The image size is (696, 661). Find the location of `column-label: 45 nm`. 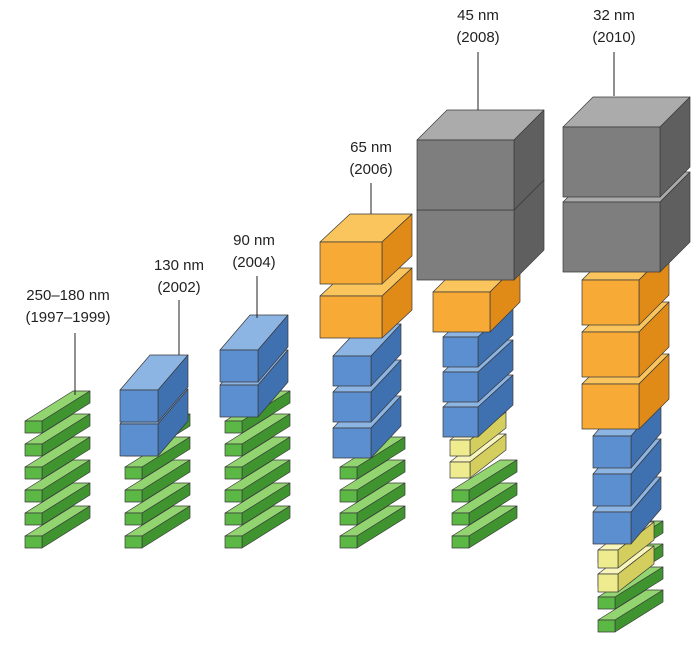

column-label: 45 nm is located at coordinates (478, 15).